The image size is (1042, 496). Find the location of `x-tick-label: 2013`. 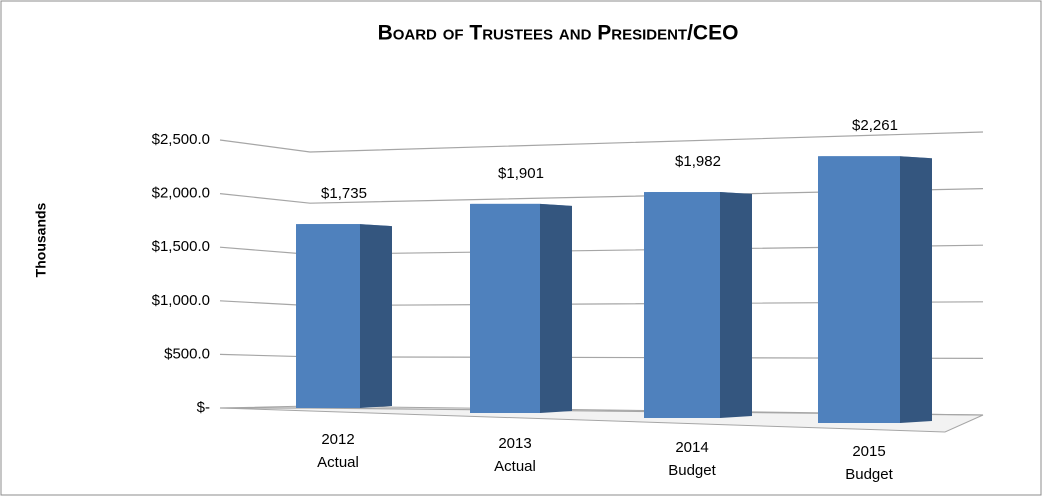

x-tick-label: 2013 is located at coordinates (514, 443).